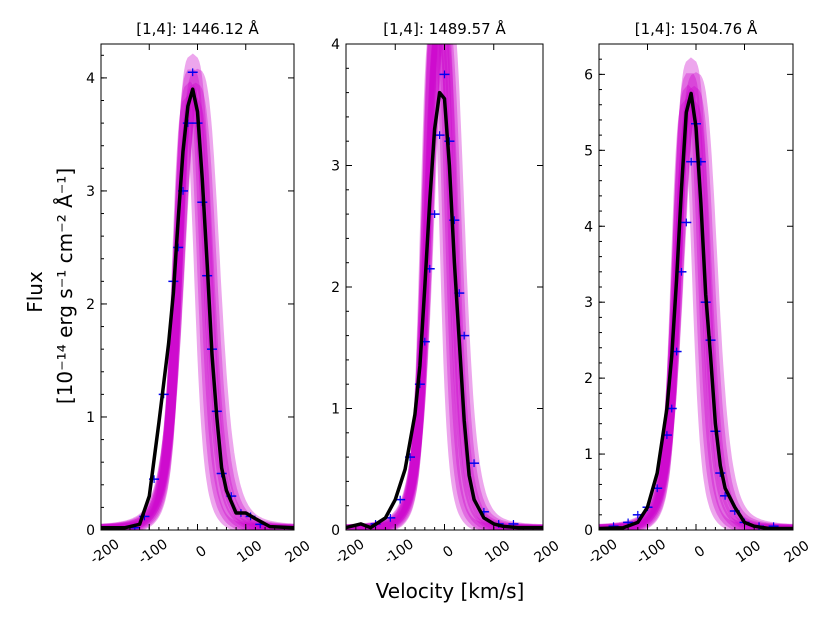 The width and height of the screenshot is (830, 623). I want to click on y-tick-label: 5, so click(588, 151).